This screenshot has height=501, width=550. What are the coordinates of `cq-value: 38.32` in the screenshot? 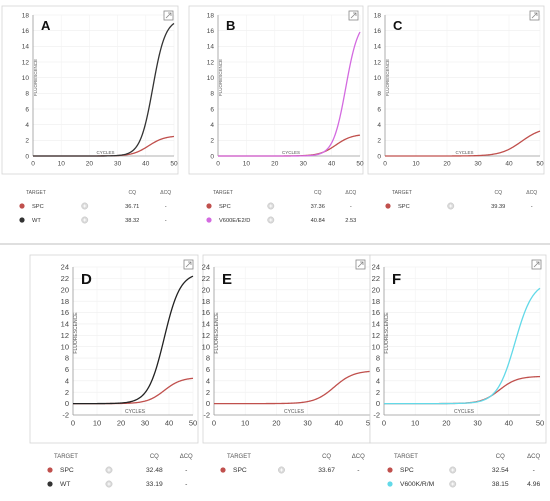 It's located at (132, 221).